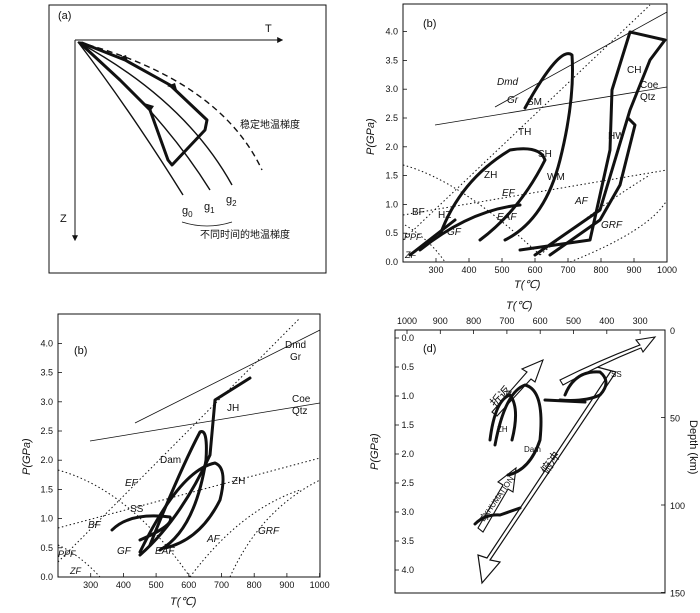  Describe the element at coordinates (227, 376) in the screenshot. I see `bb-dmd-gr-line` at that location.